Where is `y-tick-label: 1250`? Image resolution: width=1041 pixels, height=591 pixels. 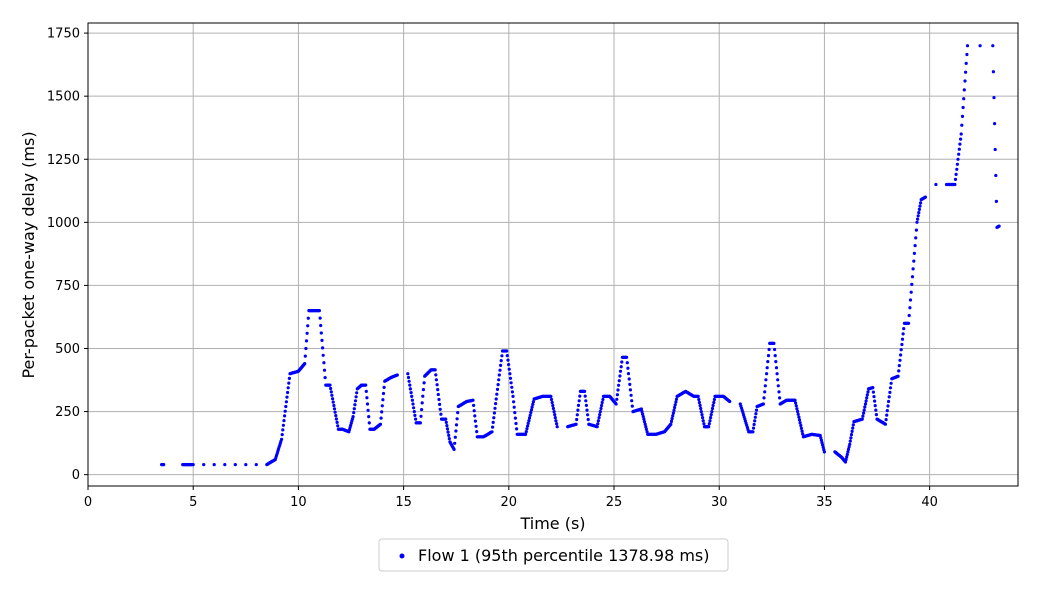 y-tick-label: 1250 is located at coordinates (63, 160).